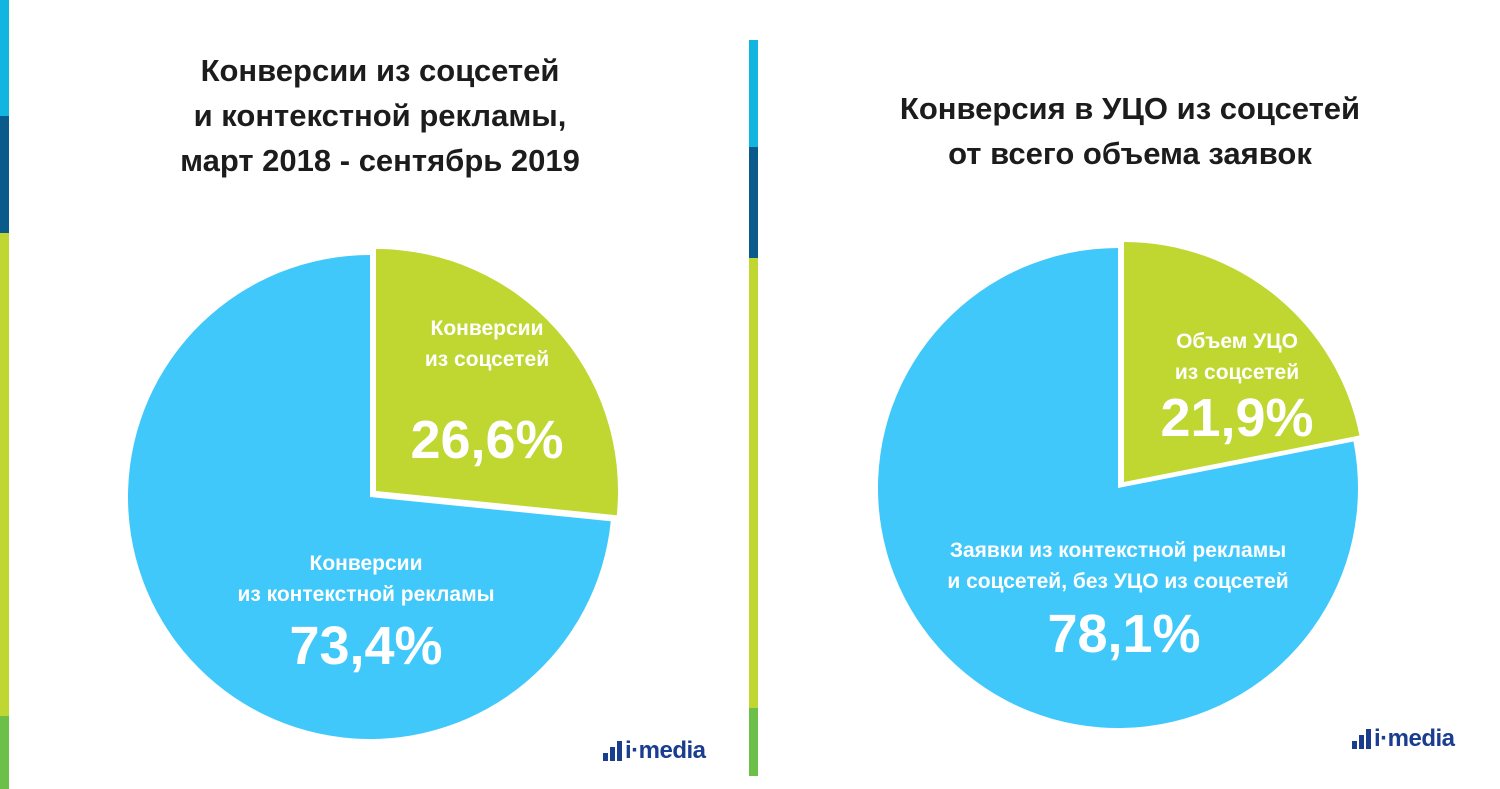 The image size is (1500, 789). I want to click on title-line: Конверсии из соцсетей, so click(380, 70).